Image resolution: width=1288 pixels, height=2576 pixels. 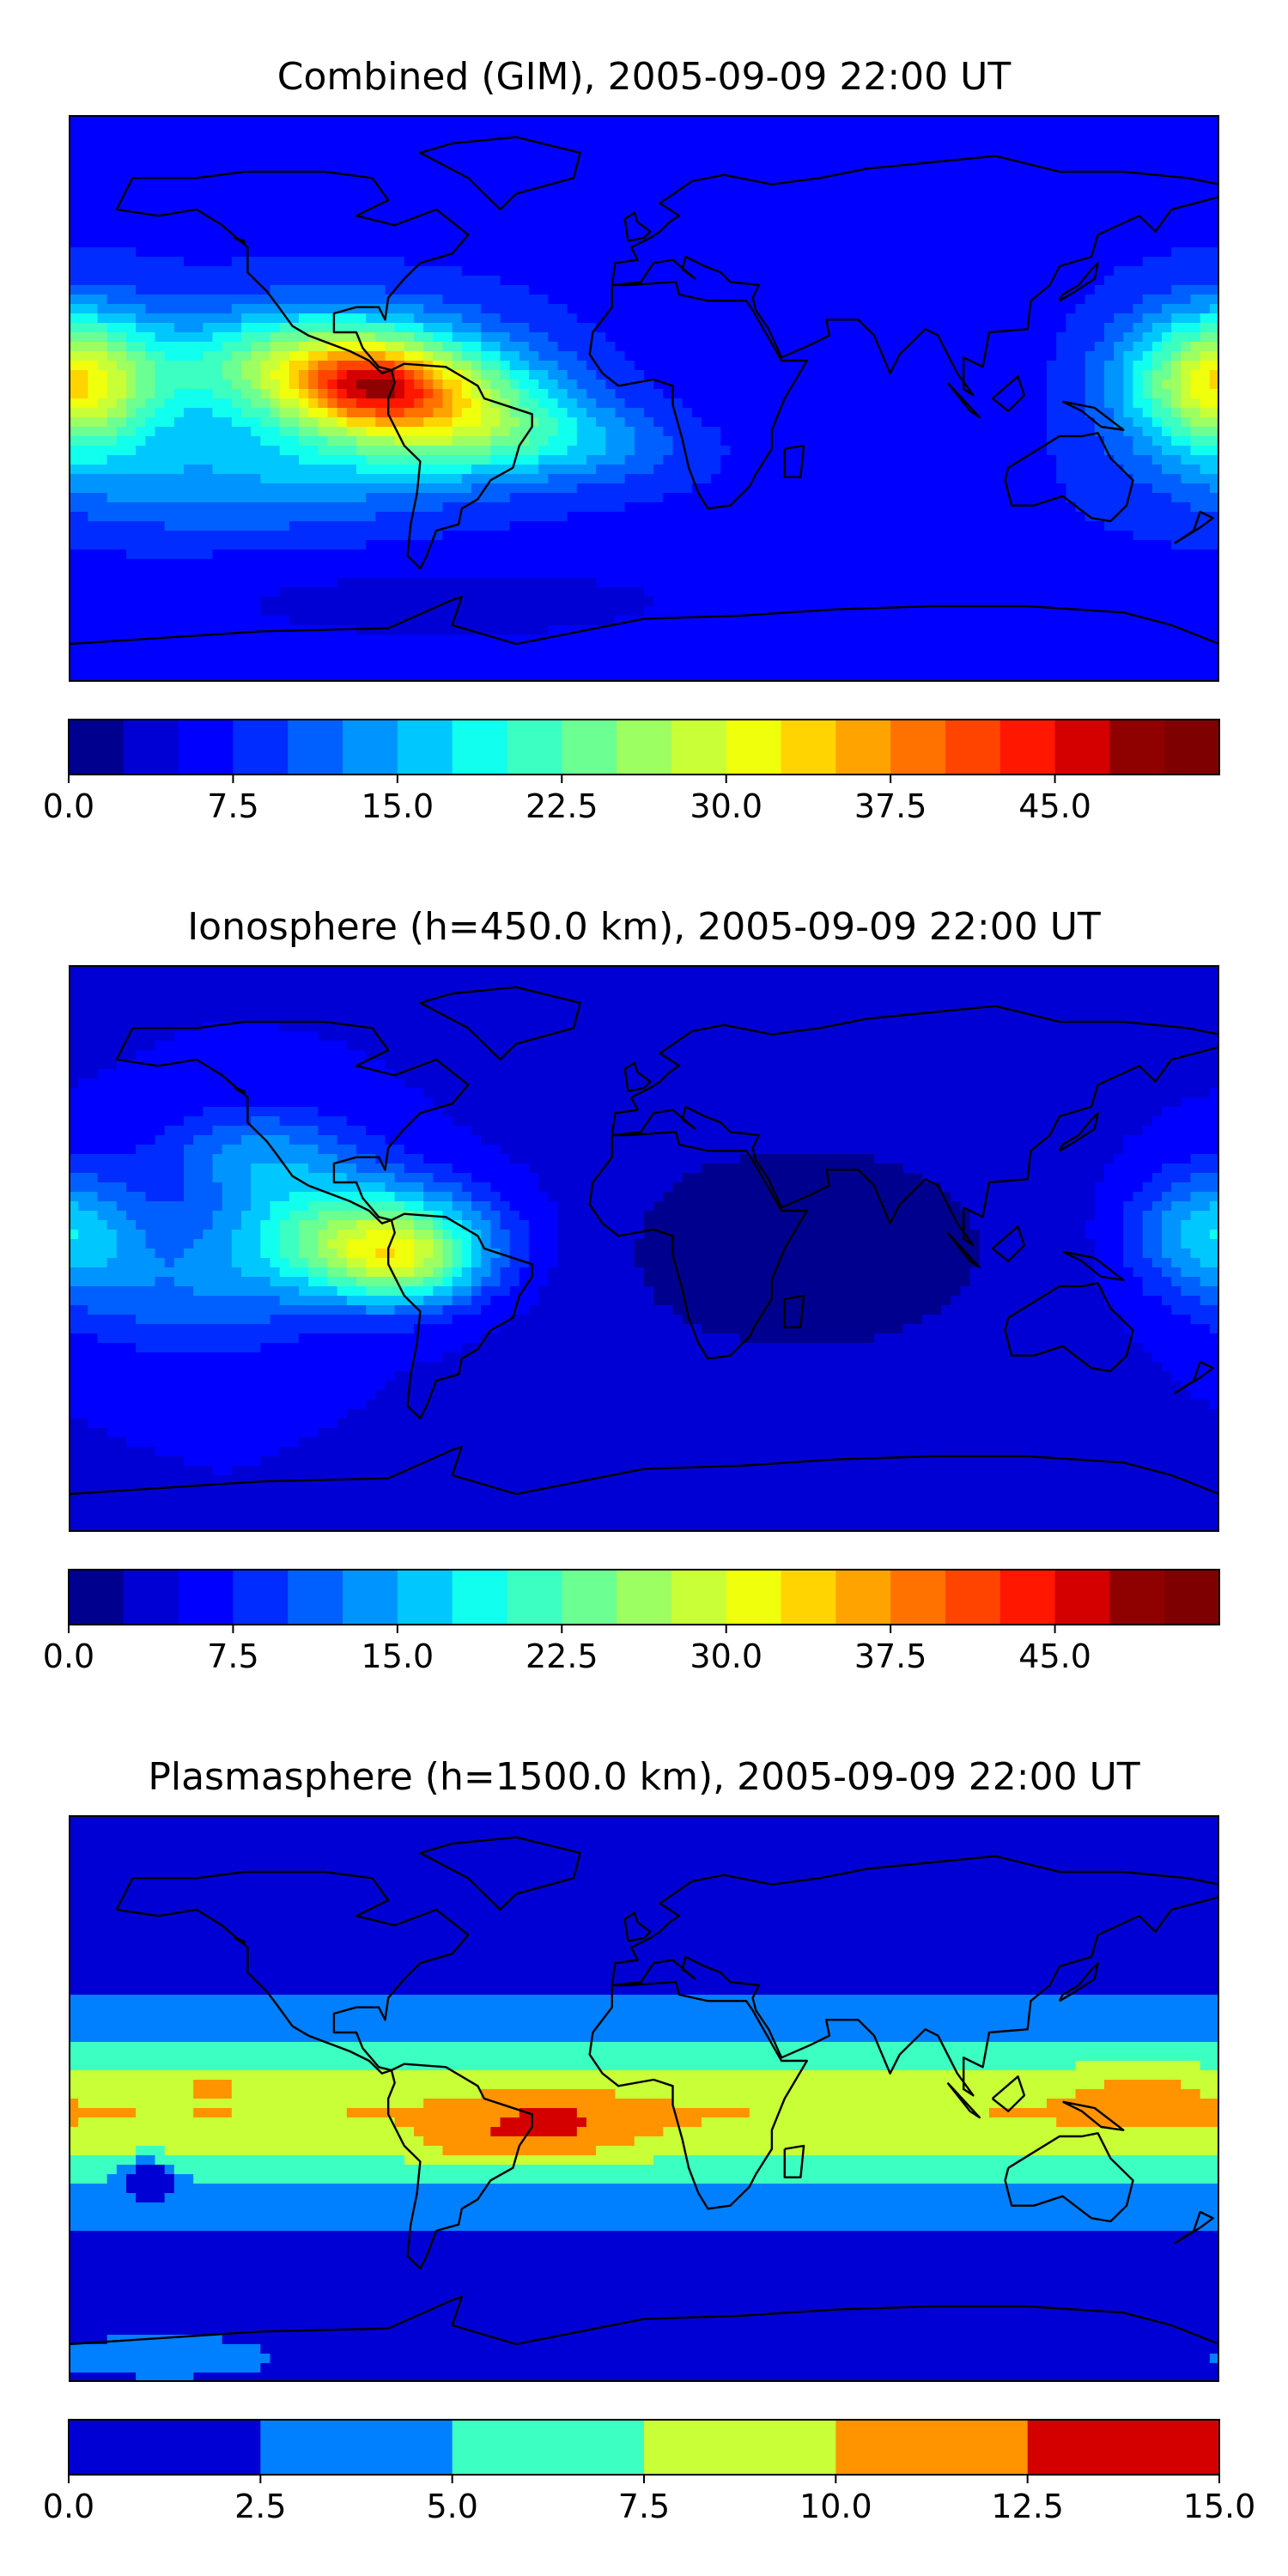 I want to click on colorbar-plasmasphere: 0.0 2.5 5.0 7.5 10.0 12.5 15.0, so click(x=649, y=2472).